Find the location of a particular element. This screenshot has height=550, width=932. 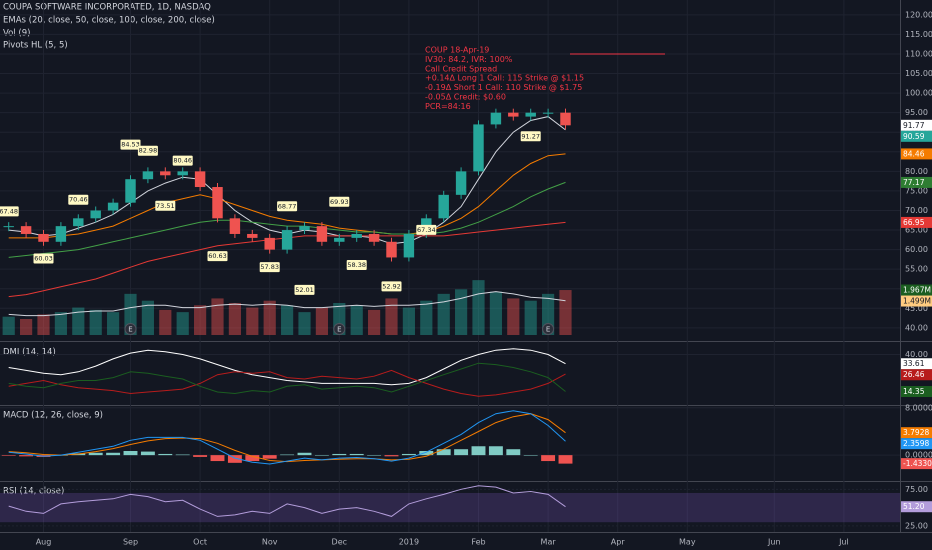

x-tick-label: Aug is located at coordinates (44, 542).